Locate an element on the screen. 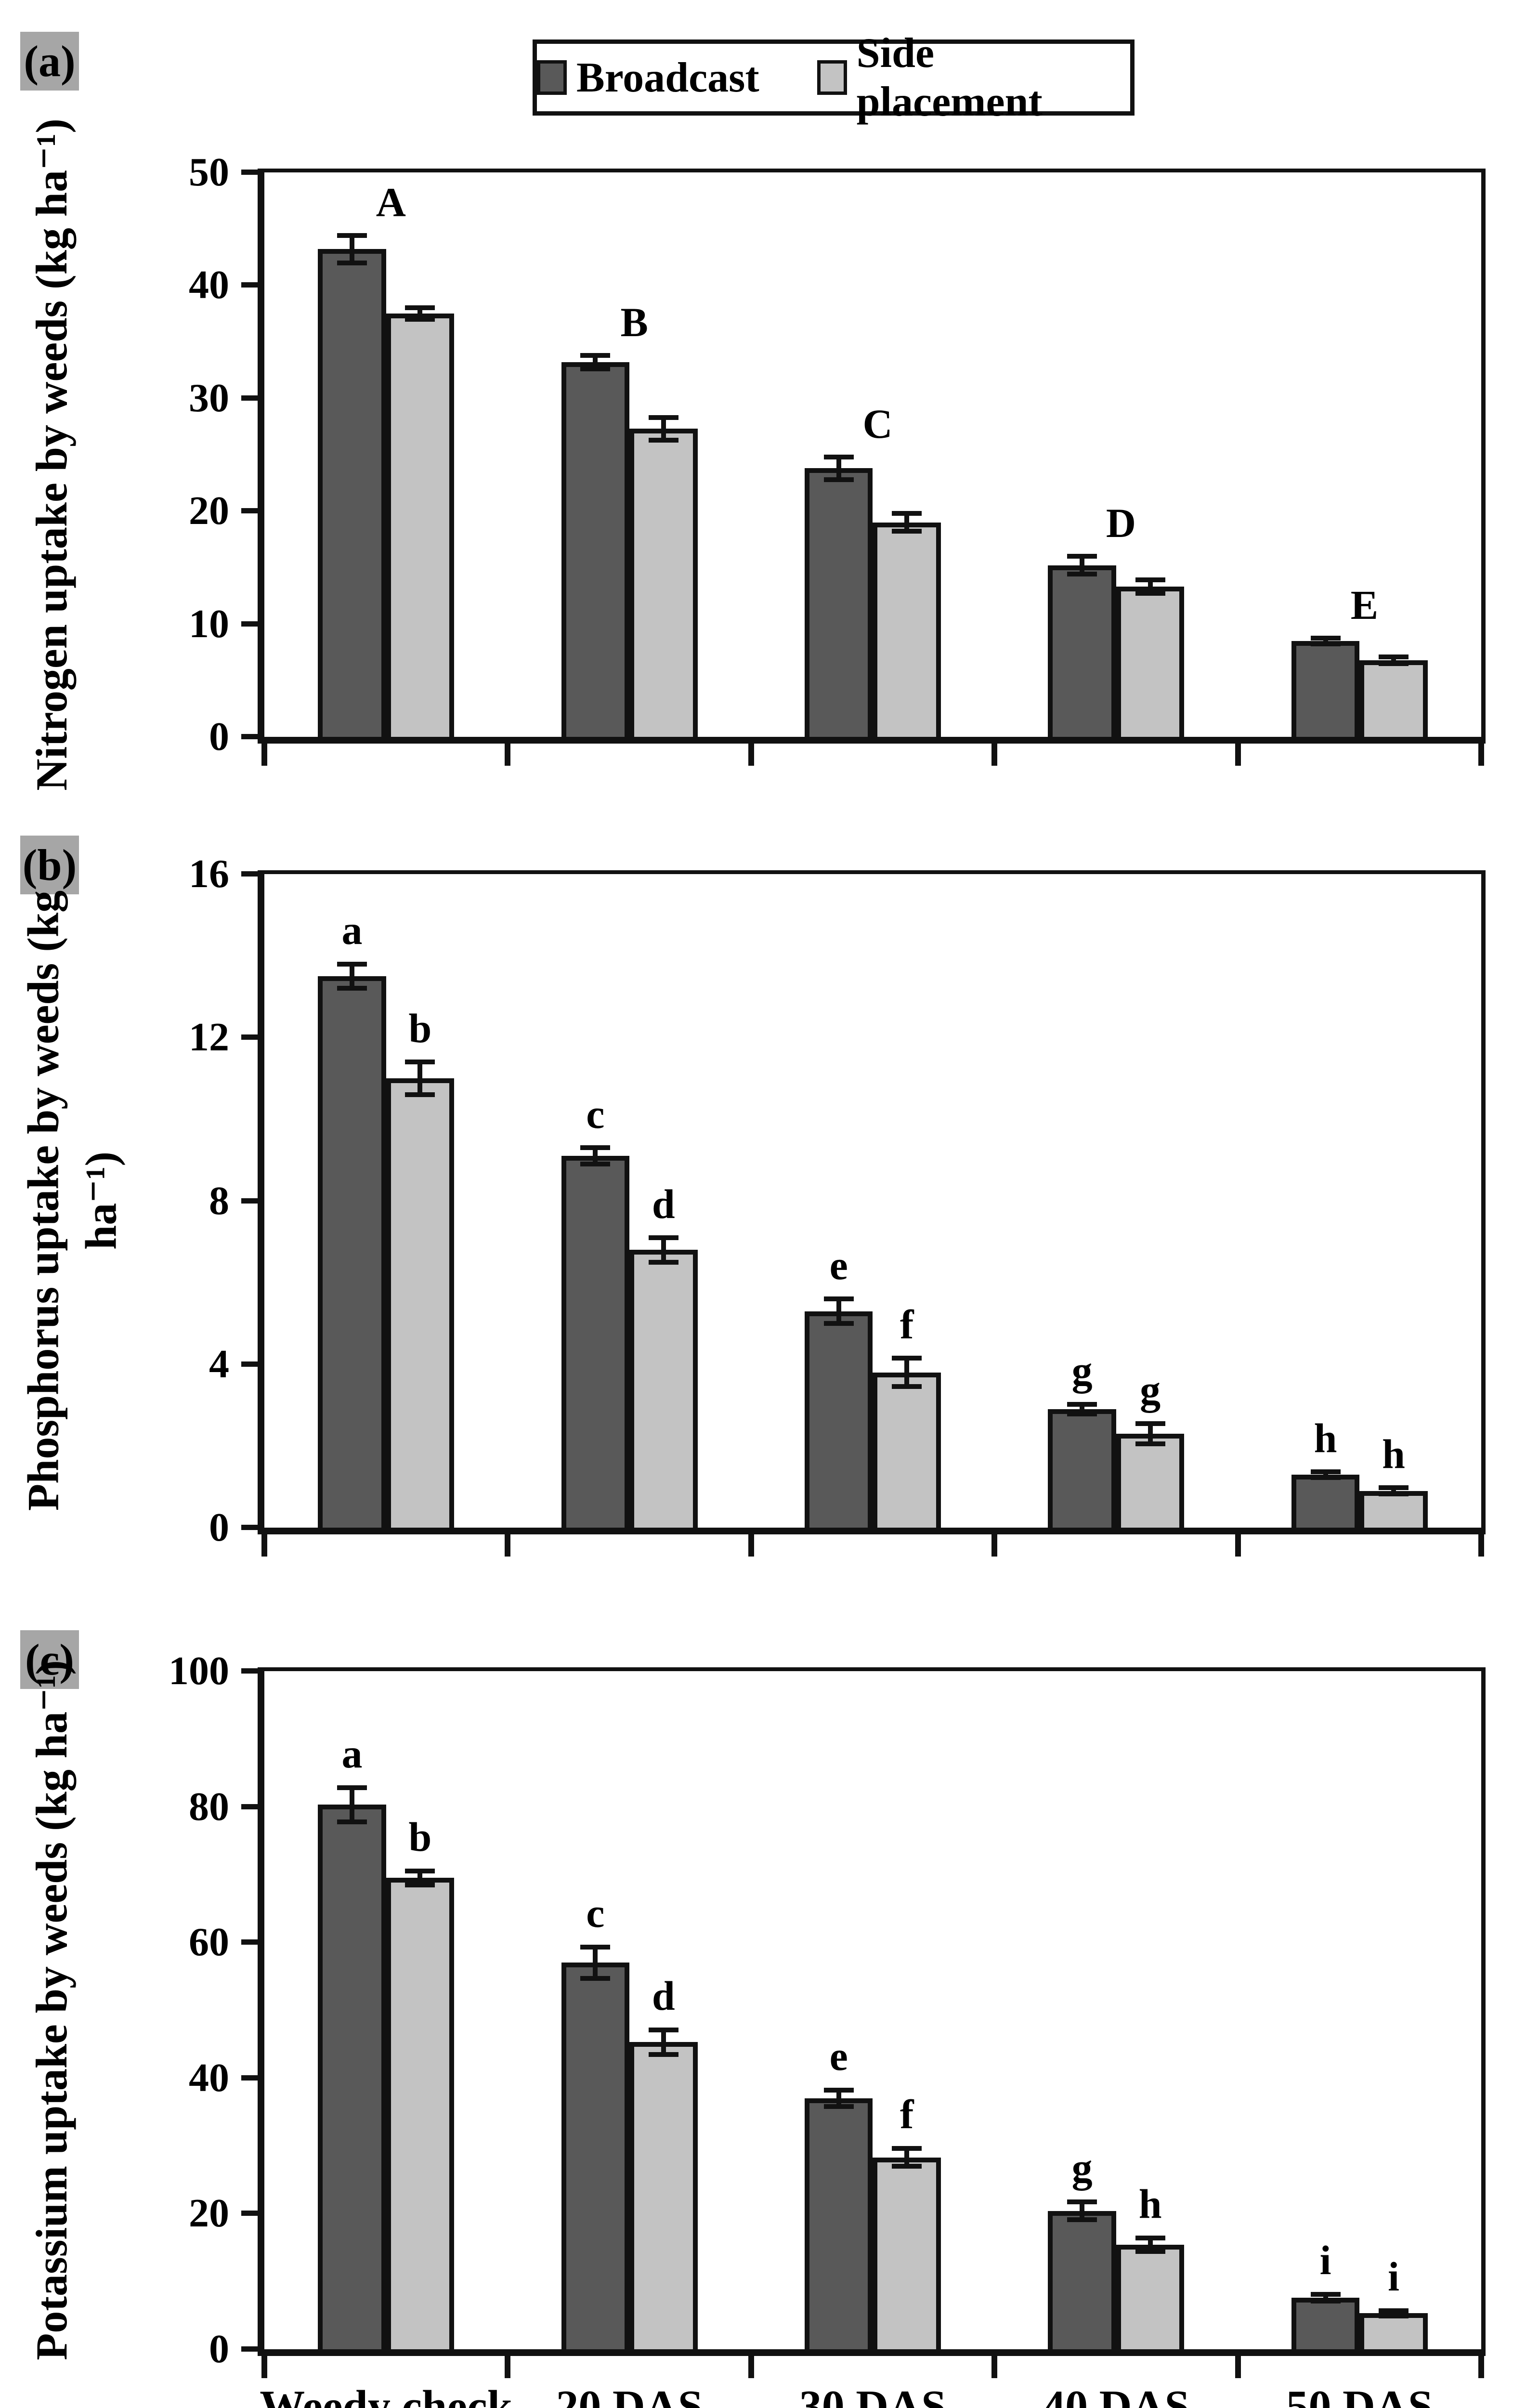 The image size is (1513, 2408). category-group: C is located at coordinates (872, 454).